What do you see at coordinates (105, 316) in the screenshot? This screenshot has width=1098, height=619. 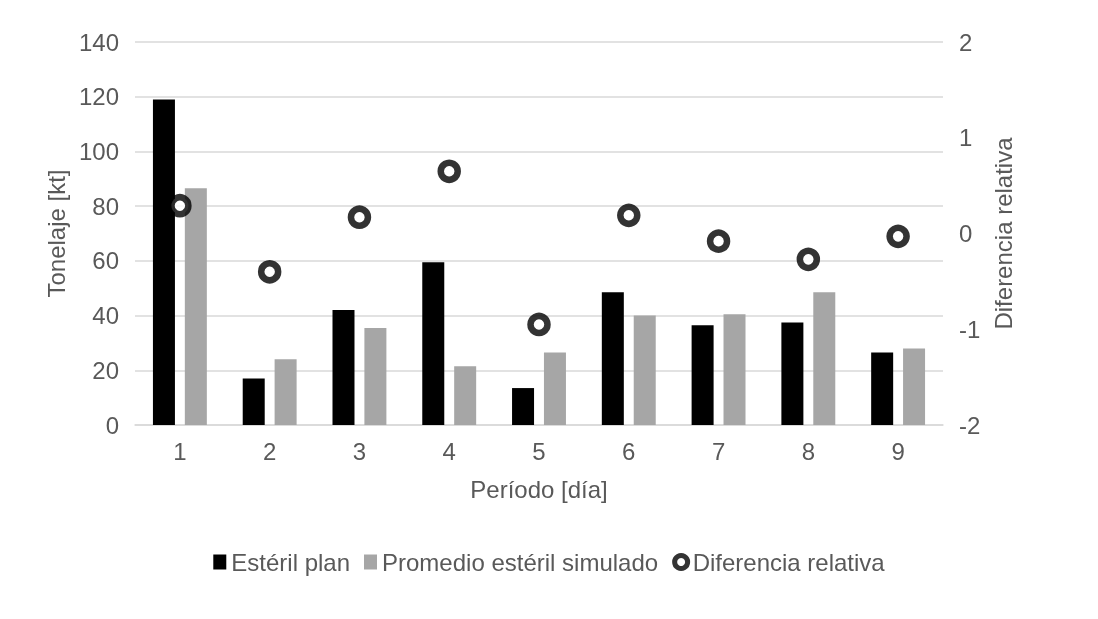 I see `y-tick-label: 40` at bounding box center [105, 316].